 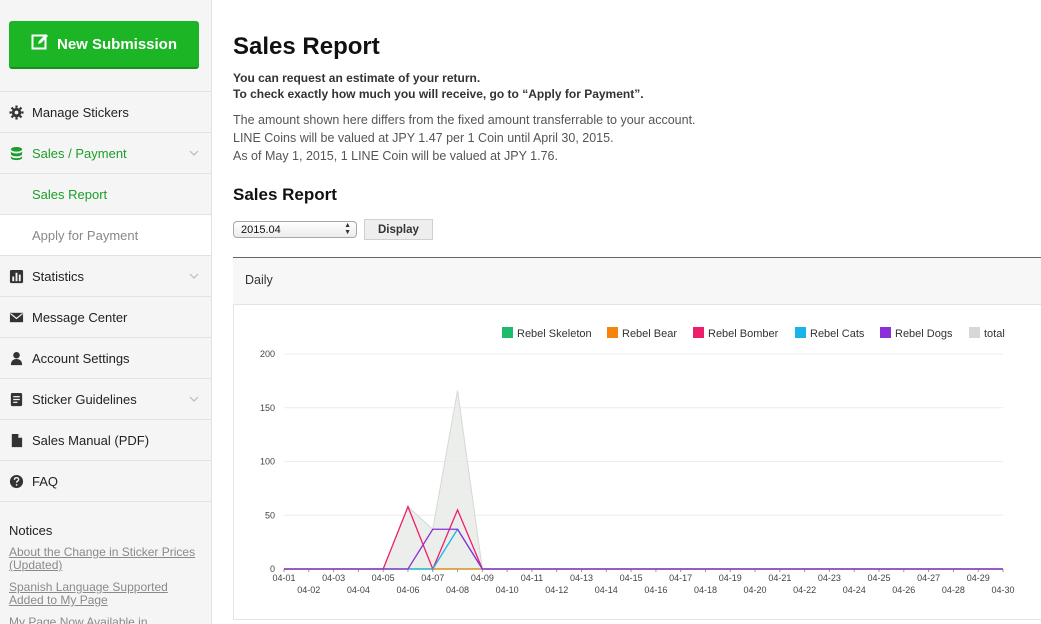 I want to click on legend-label: Rebel Bomber, so click(x=743, y=334).